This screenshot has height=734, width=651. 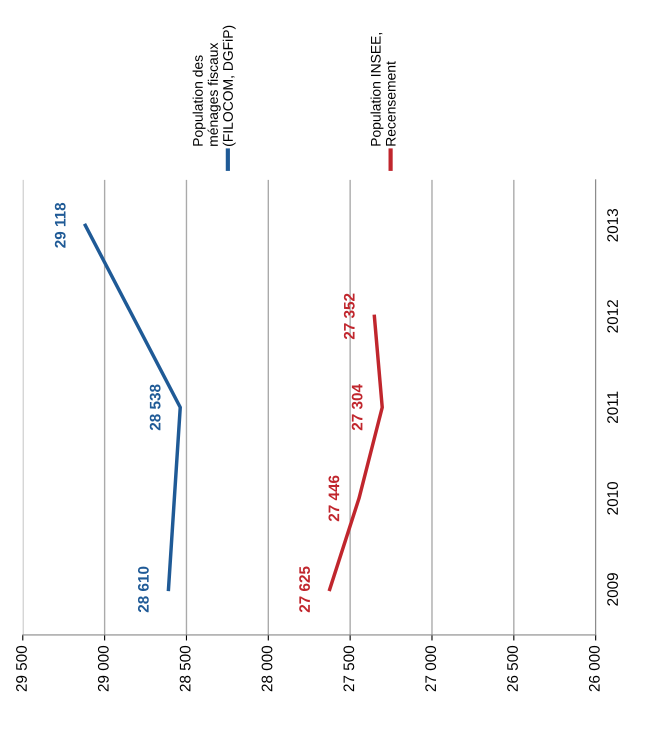 I want to click on x-tick-label: 27 500, so click(x=348, y=669).